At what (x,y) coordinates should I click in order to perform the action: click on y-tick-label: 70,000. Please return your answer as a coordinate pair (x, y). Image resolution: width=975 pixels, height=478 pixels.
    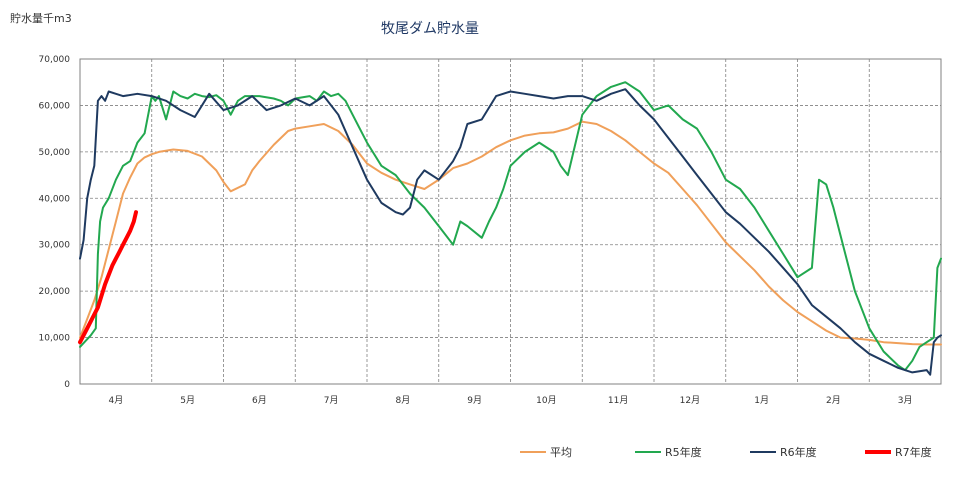
    Looking at the image, I should click on (55, 60).